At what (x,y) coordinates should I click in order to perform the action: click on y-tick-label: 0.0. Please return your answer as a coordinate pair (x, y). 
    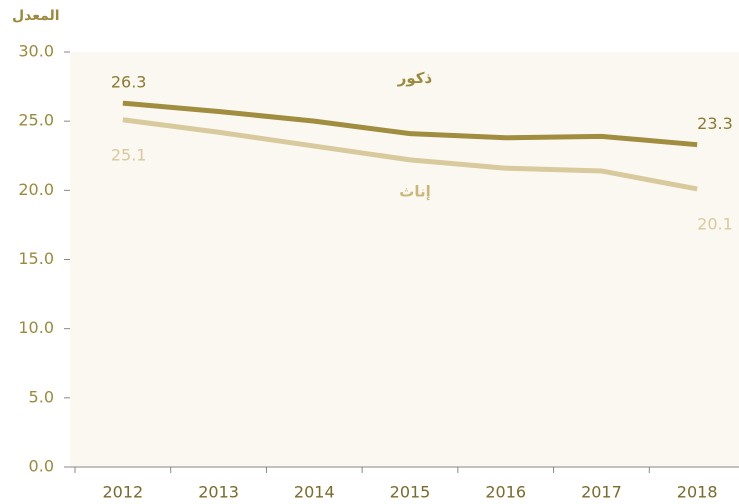
    Looking at the image, I should click on (41, 466).